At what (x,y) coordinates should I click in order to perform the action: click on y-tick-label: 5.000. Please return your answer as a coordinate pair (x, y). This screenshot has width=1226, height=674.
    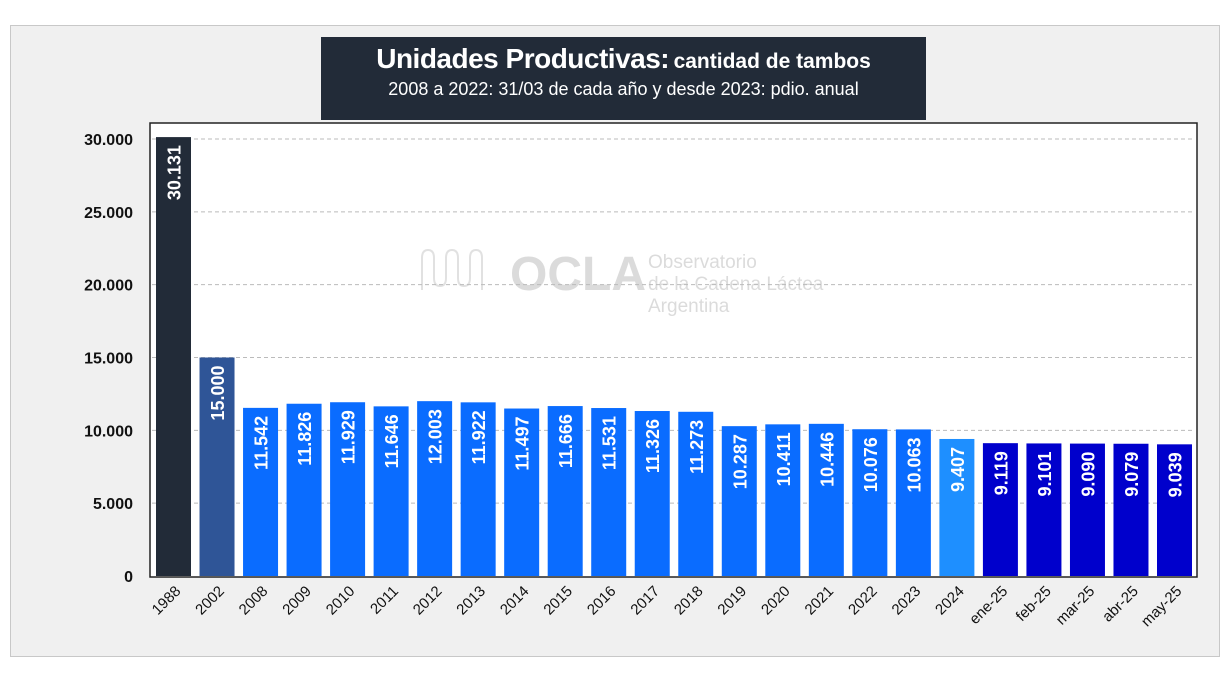
    Looking at the image, I should click on (113, 504).